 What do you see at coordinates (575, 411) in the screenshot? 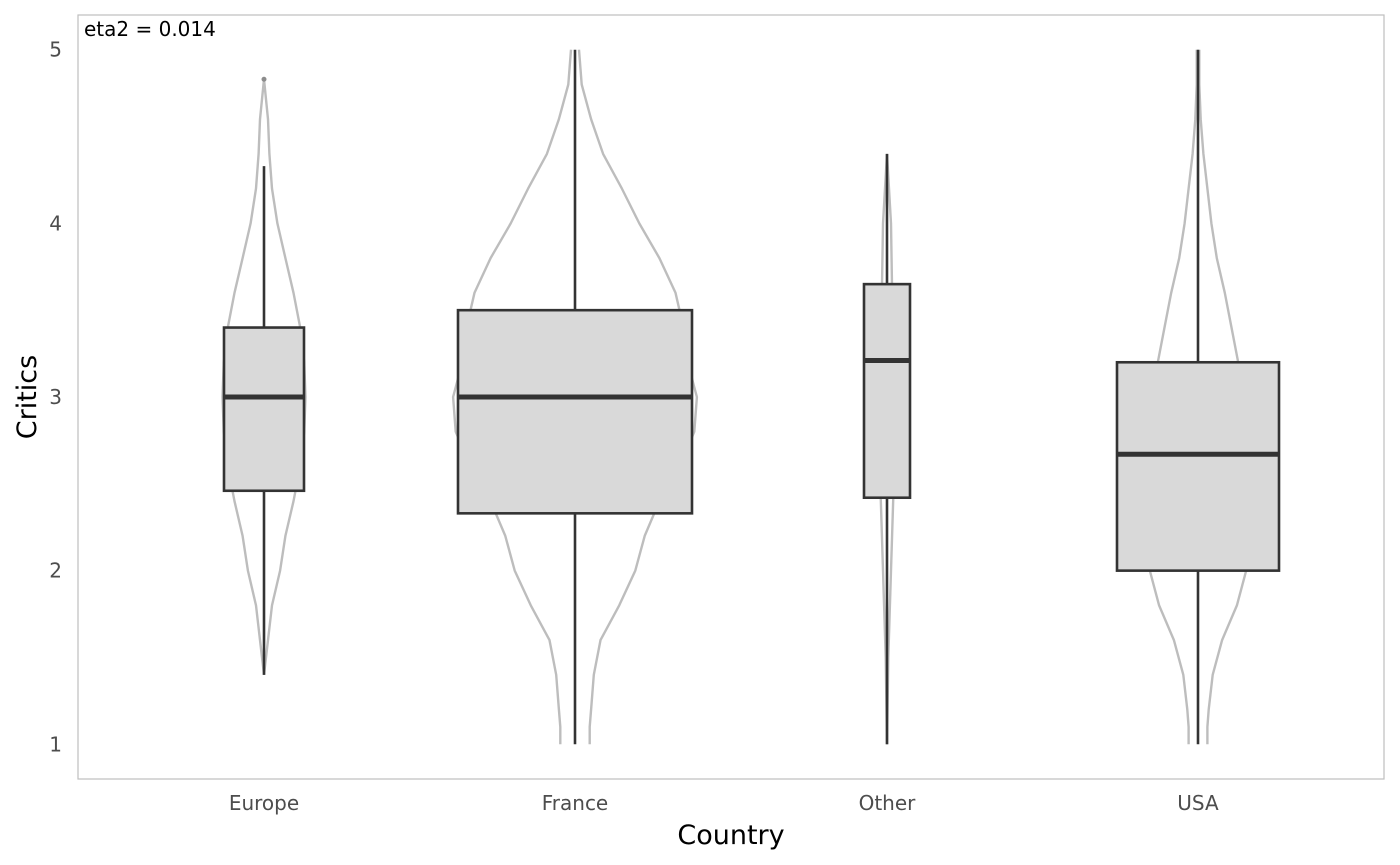
I see `box-france` at bounding box center [575, 411].